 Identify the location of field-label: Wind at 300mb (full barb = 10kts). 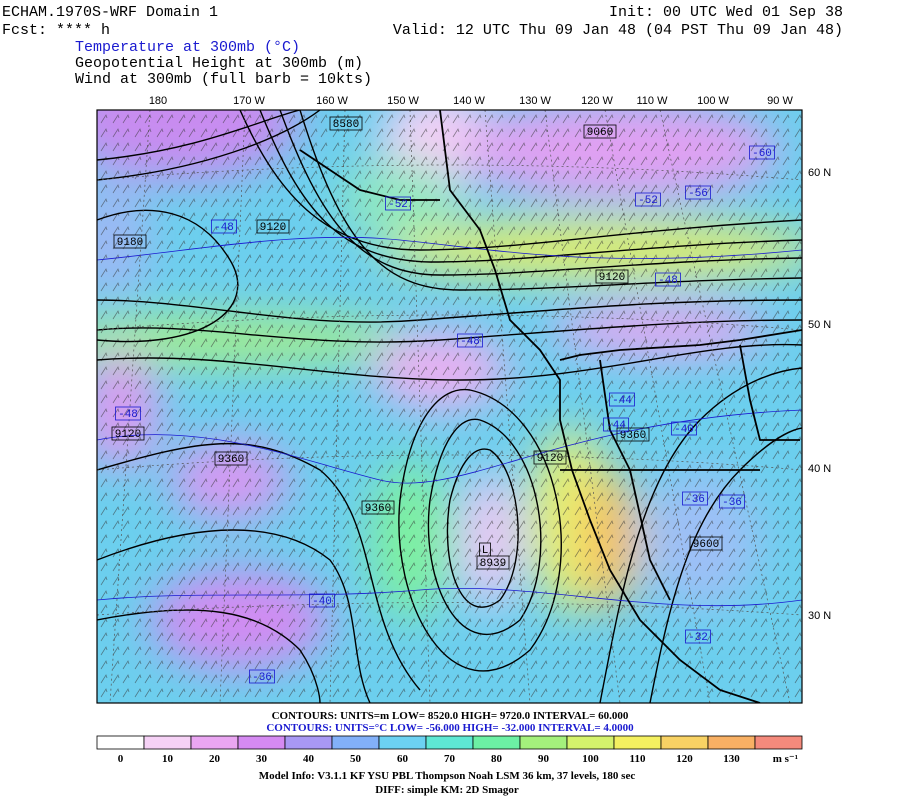
(223, 79).